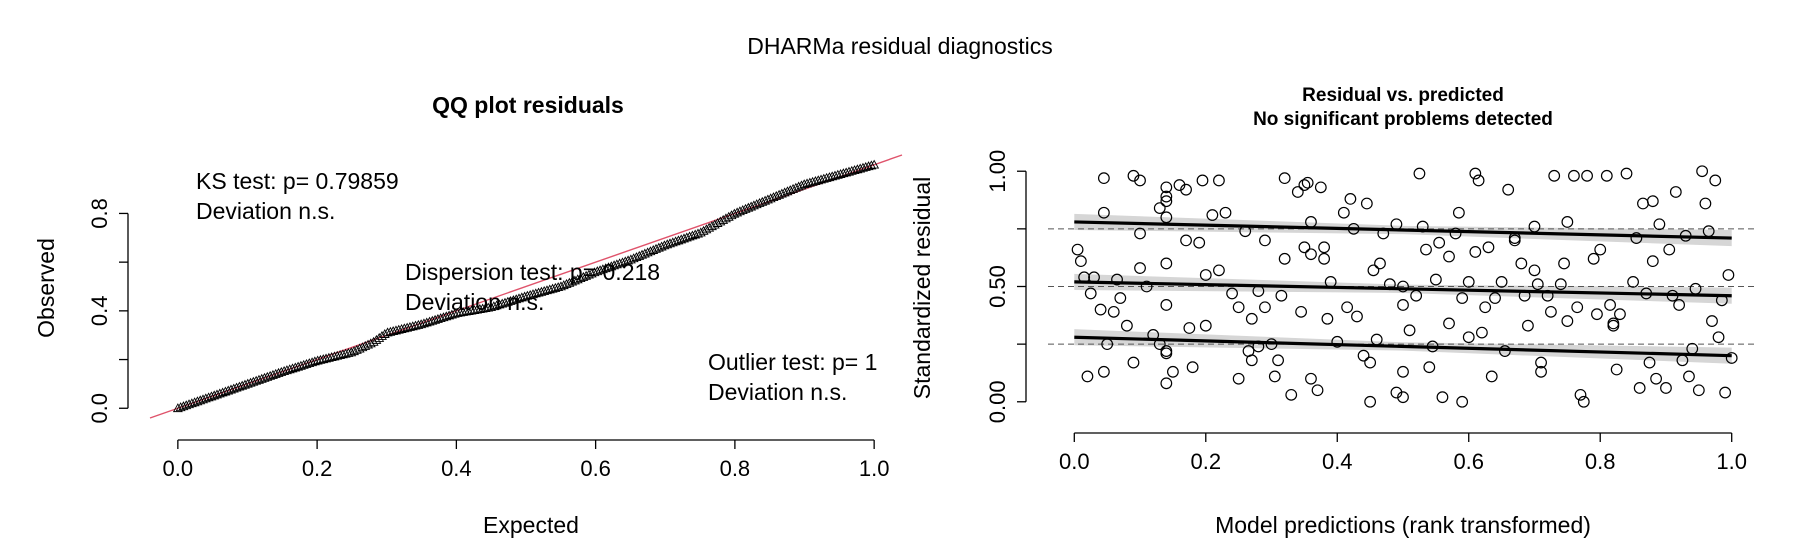 The image size is (1800, 540). I want to click on qq-x-tick-label: 0.2, so click(317, 468).